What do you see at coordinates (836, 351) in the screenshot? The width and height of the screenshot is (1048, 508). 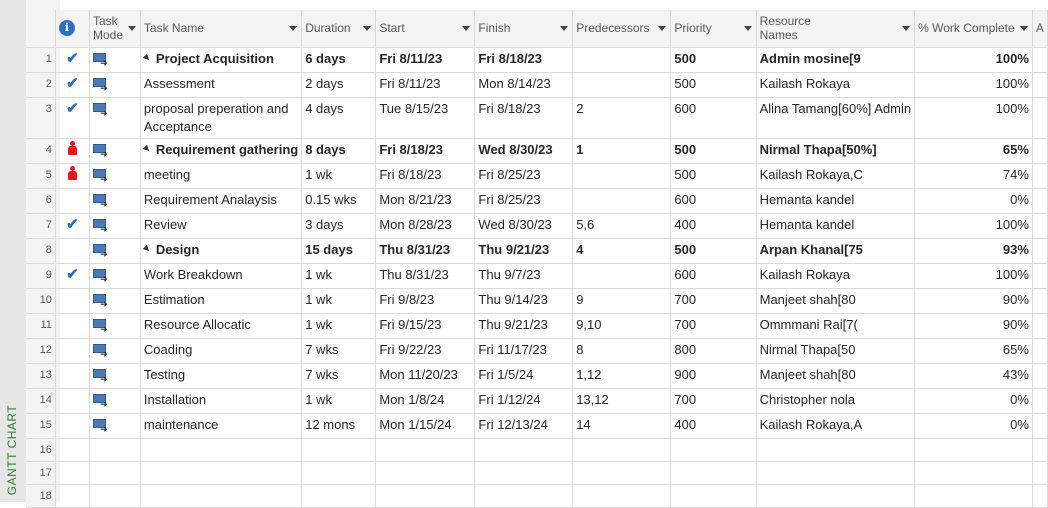 I see `resource-names-cell: Nirmal Thapa[50` at bounding box center [836, 351].